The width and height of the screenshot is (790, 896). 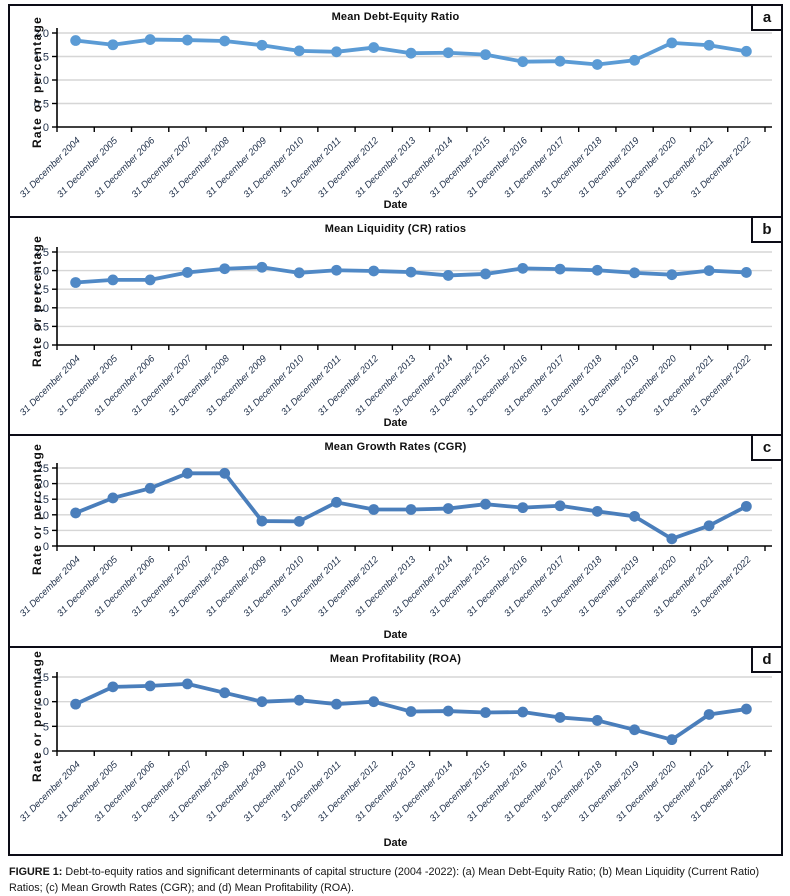 What do you see at coordinates (395, 229) in the screenshot?
I see `chart-title: Mean Liquidity (CR) ratios` at bounding box center [395, 229].